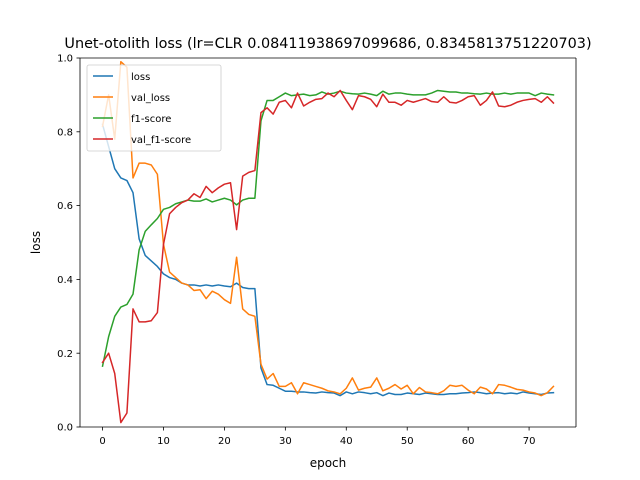 The height and width of the screenshot is (480, 640). Describe the element at coordinates (224, 441) in the screenshot. I see `x-tick-label: 20` at that location.